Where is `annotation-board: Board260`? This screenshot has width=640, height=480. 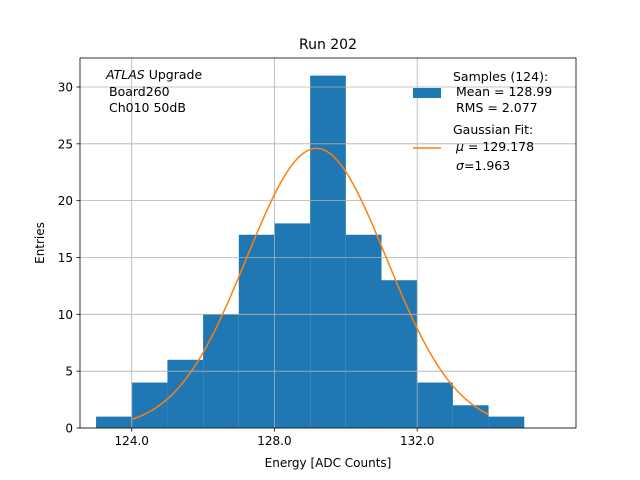
annotation-board: Board260 is located at coordinates (139, 91).